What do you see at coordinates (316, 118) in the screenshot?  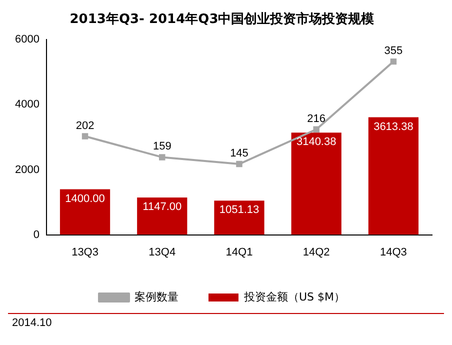 I see `data-label: 216` at bounding box center [316, 118].